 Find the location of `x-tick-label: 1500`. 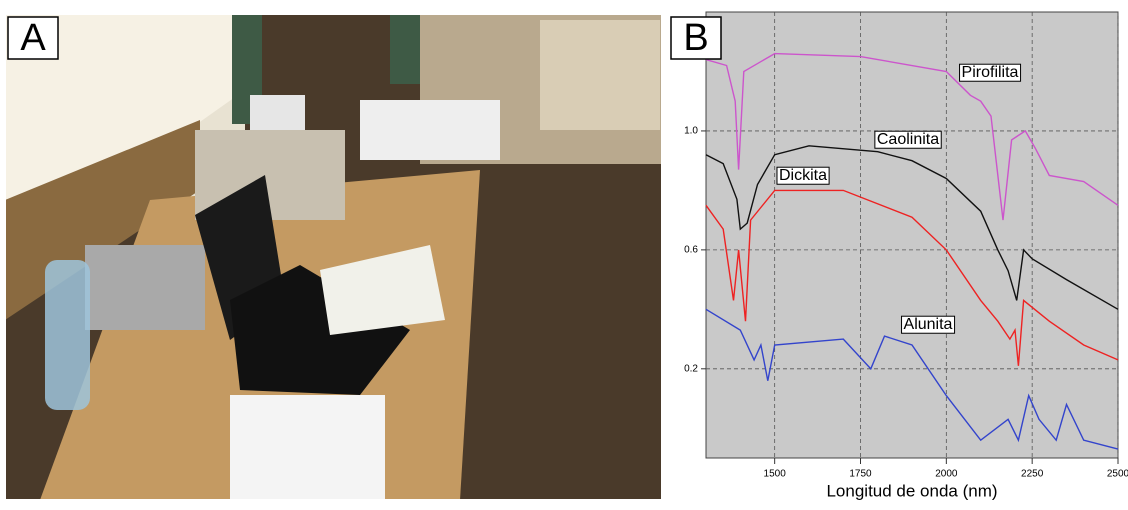

x-tick-label: 1500 is located at coordinates (775, 474).